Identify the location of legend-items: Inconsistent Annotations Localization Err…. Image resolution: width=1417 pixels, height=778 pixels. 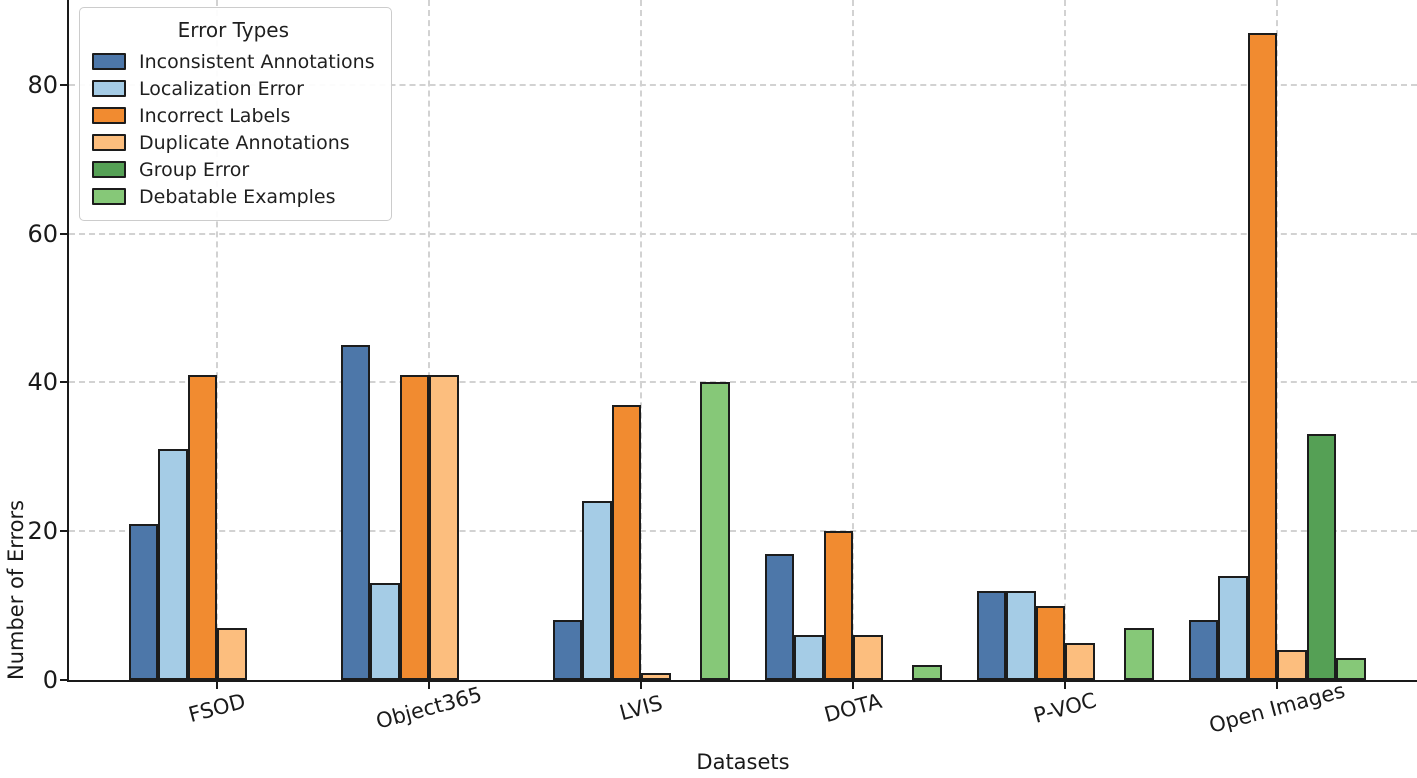
(233, 129).